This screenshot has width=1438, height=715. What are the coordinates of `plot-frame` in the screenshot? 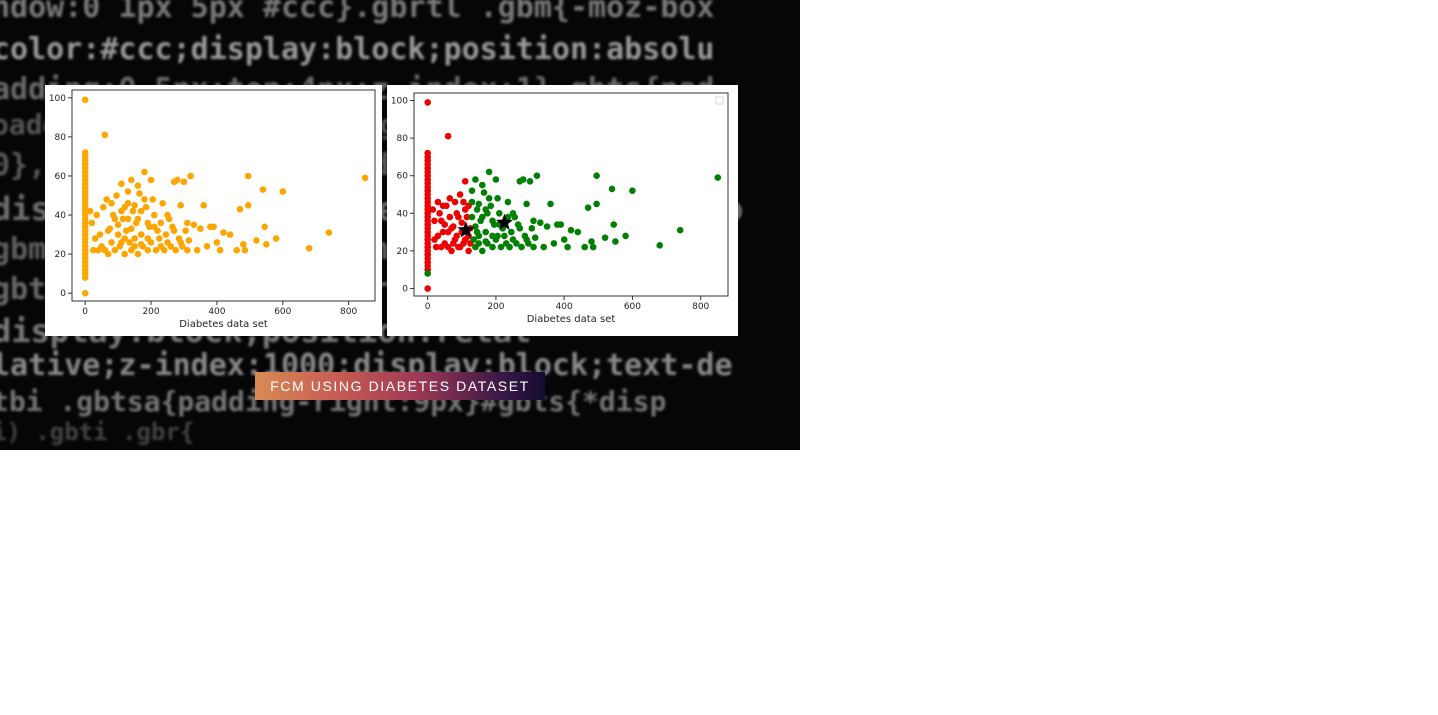 It's located at (571, 194).